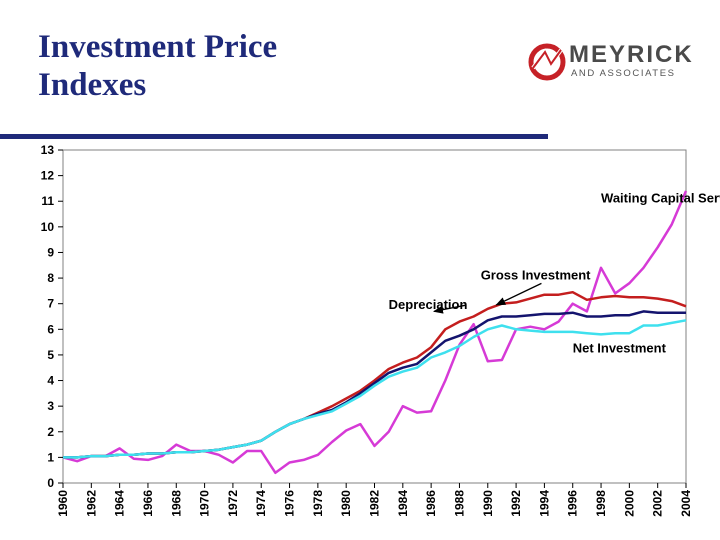 The width and height of the screenshot is (720, 540). I want to click on x-tick-label: 1986, so click(431, 503).